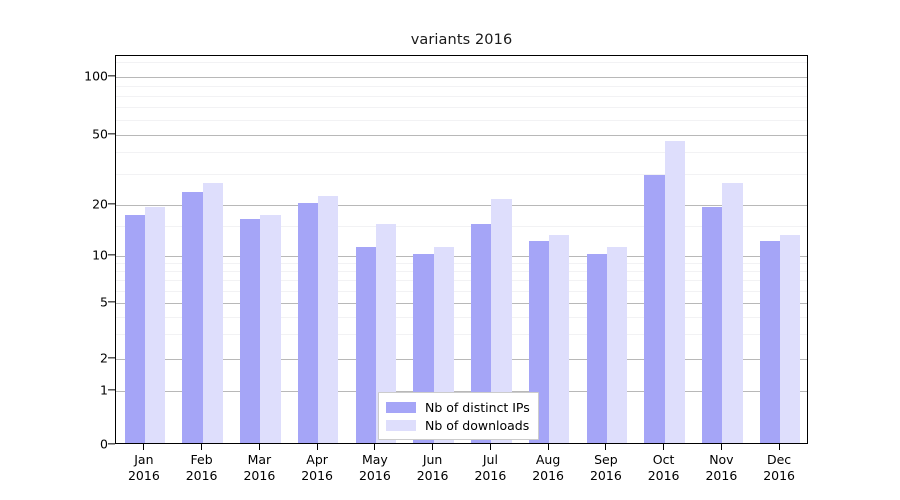 The height and width of the screenshot is (500, 900). Describe the element at coordinates (461, 40) in the screenshot. I see `chart-title: variants 2016` at that location.